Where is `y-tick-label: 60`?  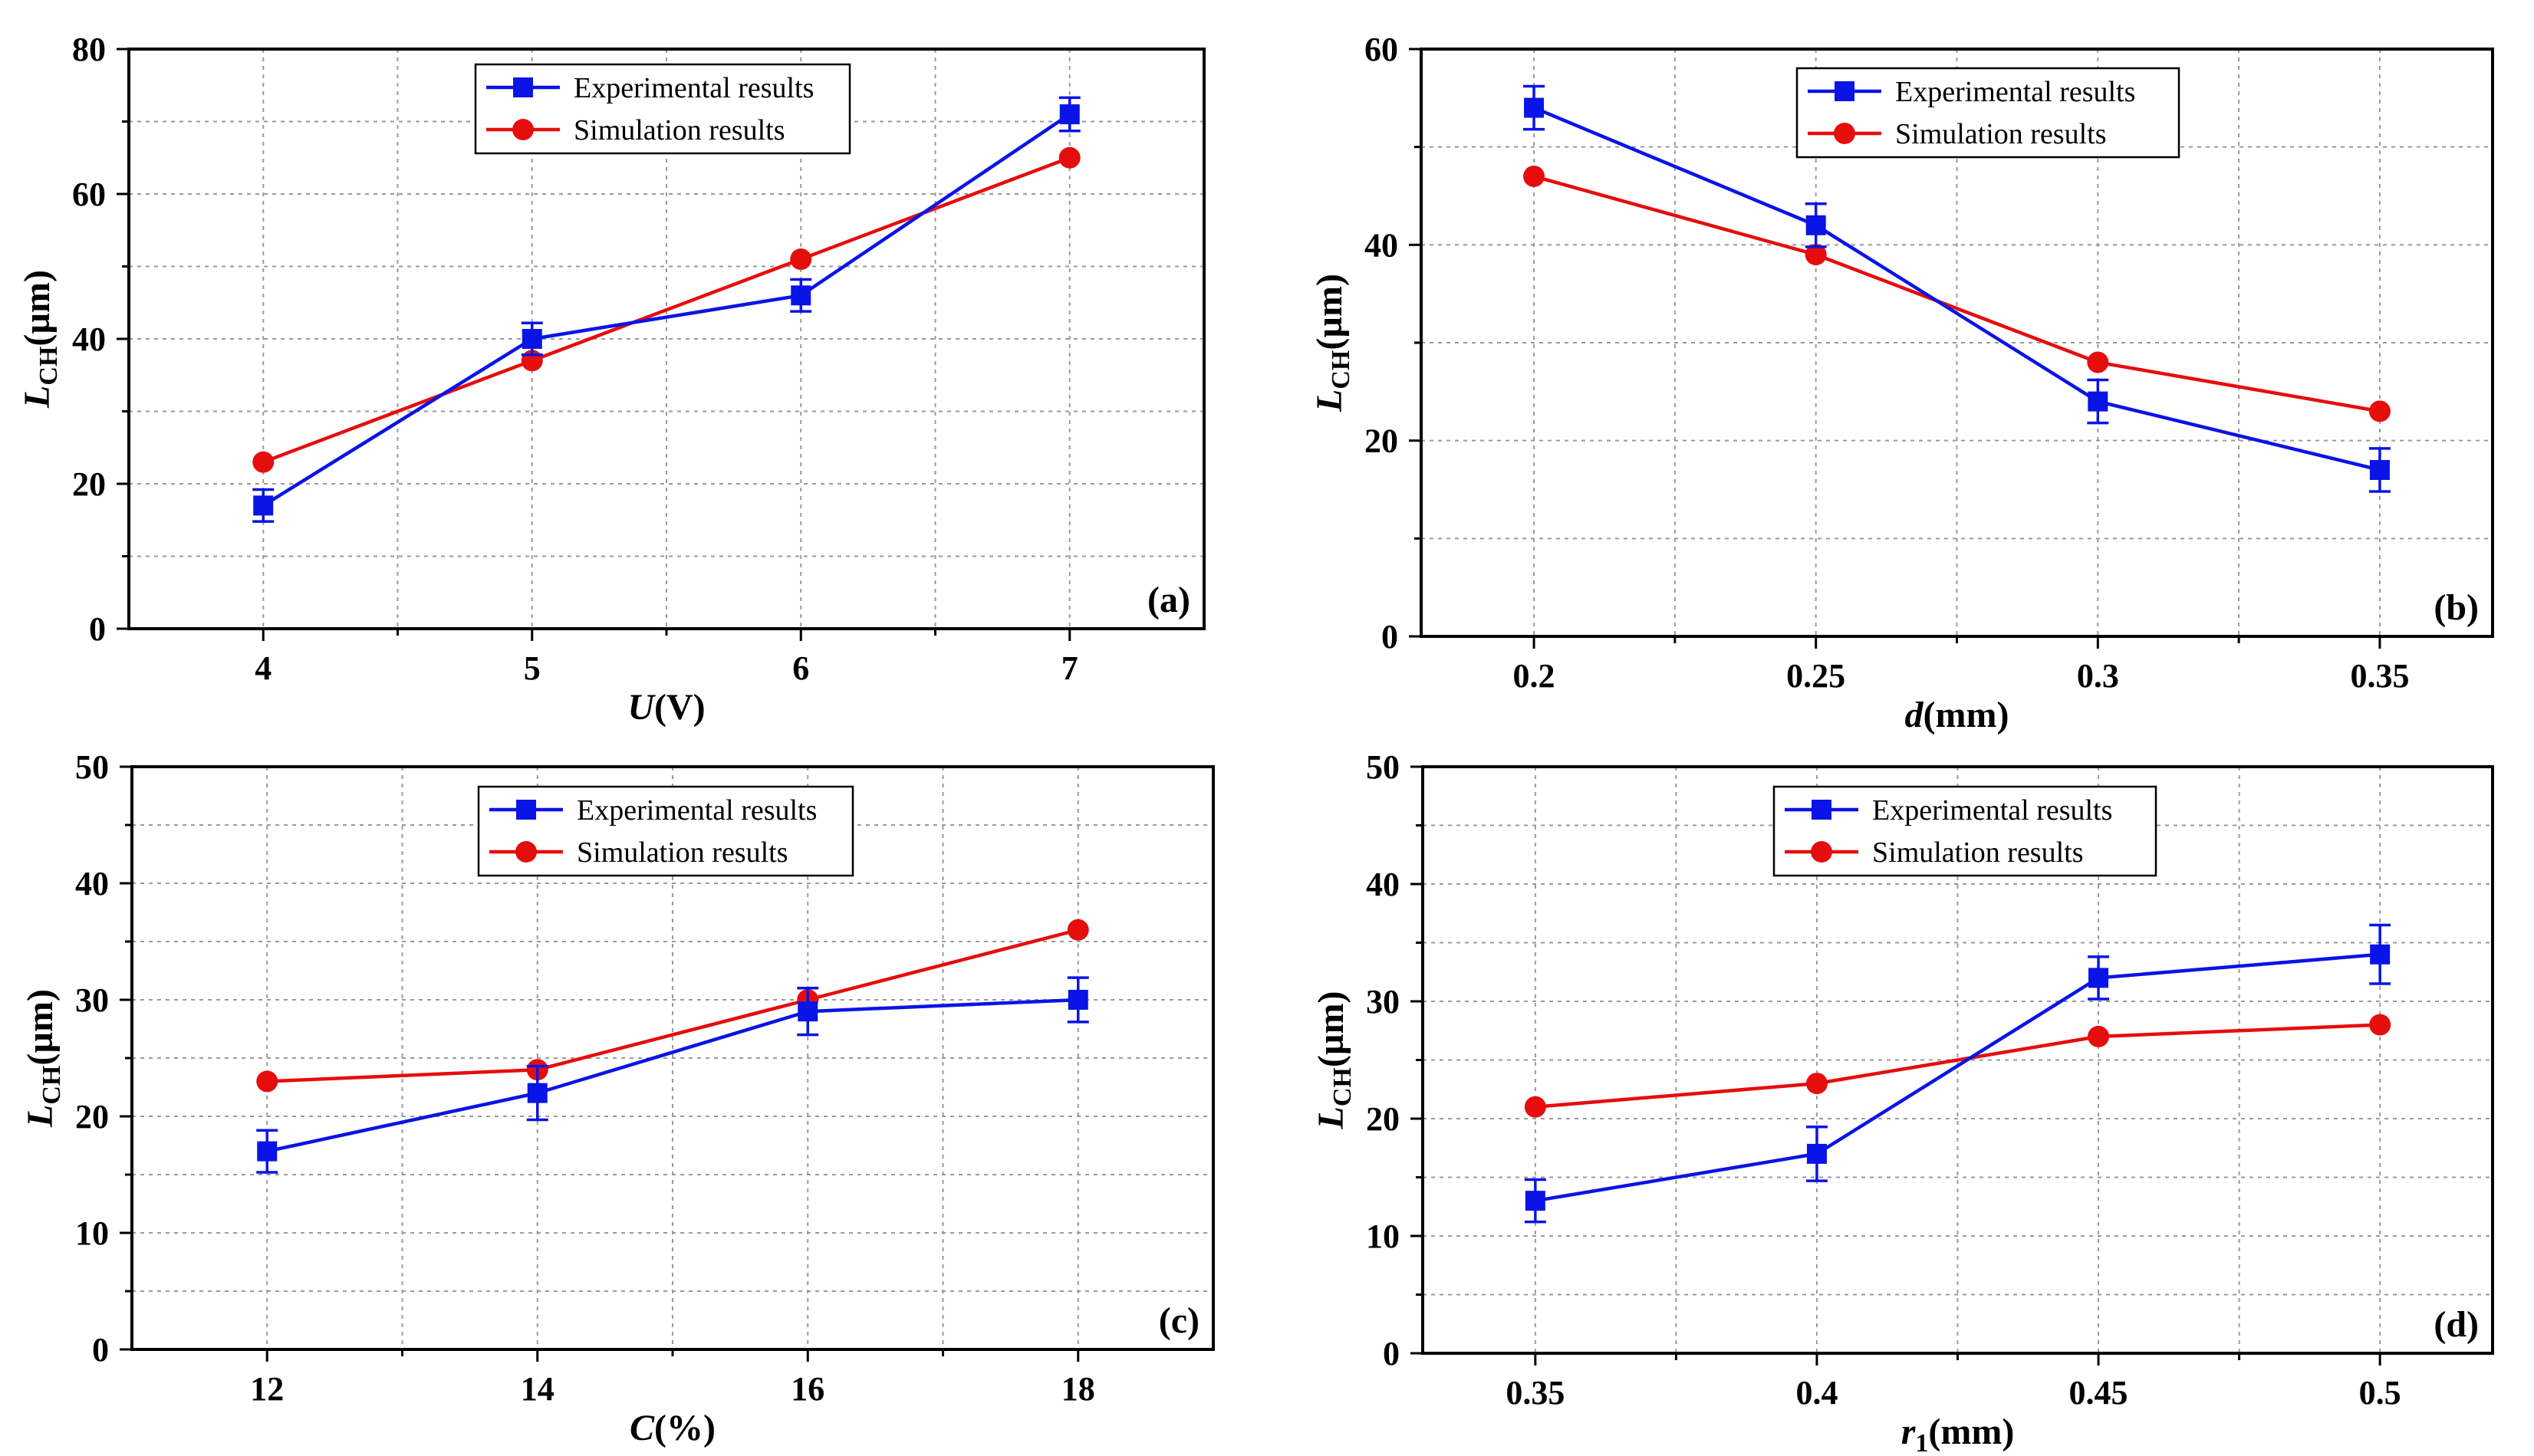
y-tick-label: 60 is located at coordinates (89, 194).